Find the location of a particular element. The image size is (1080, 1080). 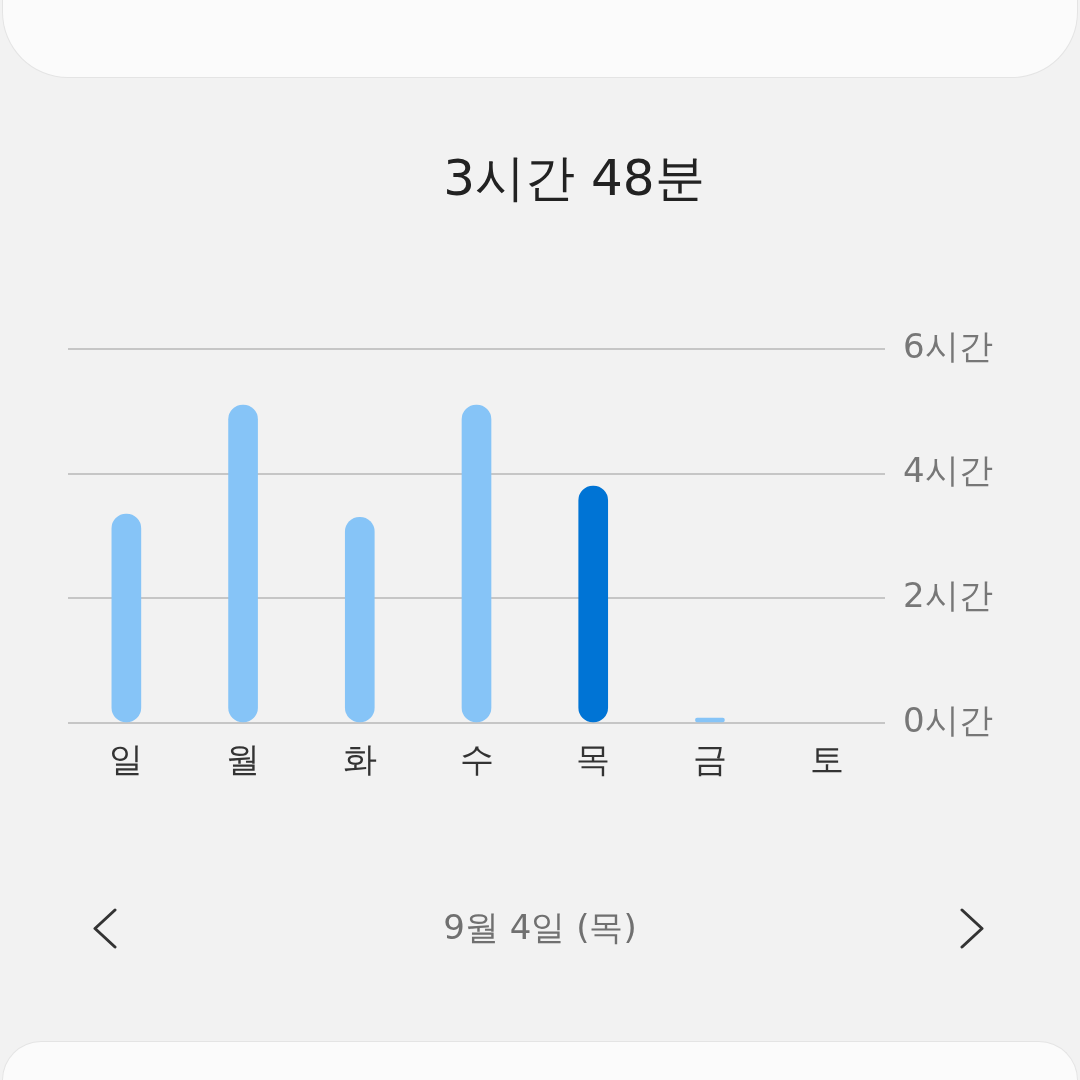

x-tick-label: 수 is located at coordinates (476, 759).